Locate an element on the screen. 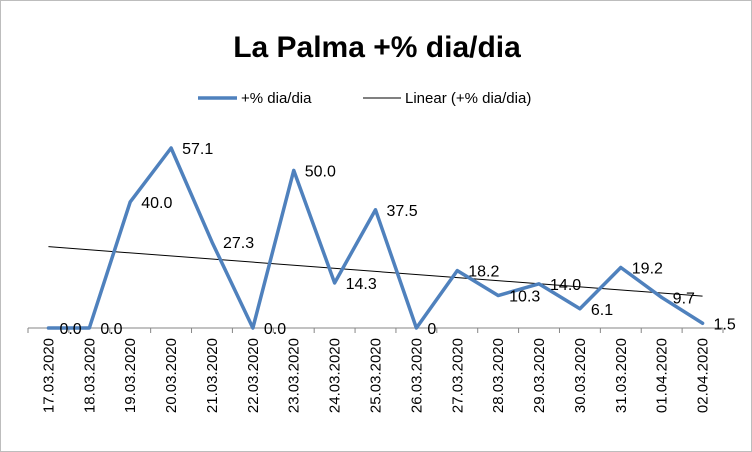 This screenshot has height=452, width=752. x-tick-label: 31.03.2020 is located at coordinates (621, 375).